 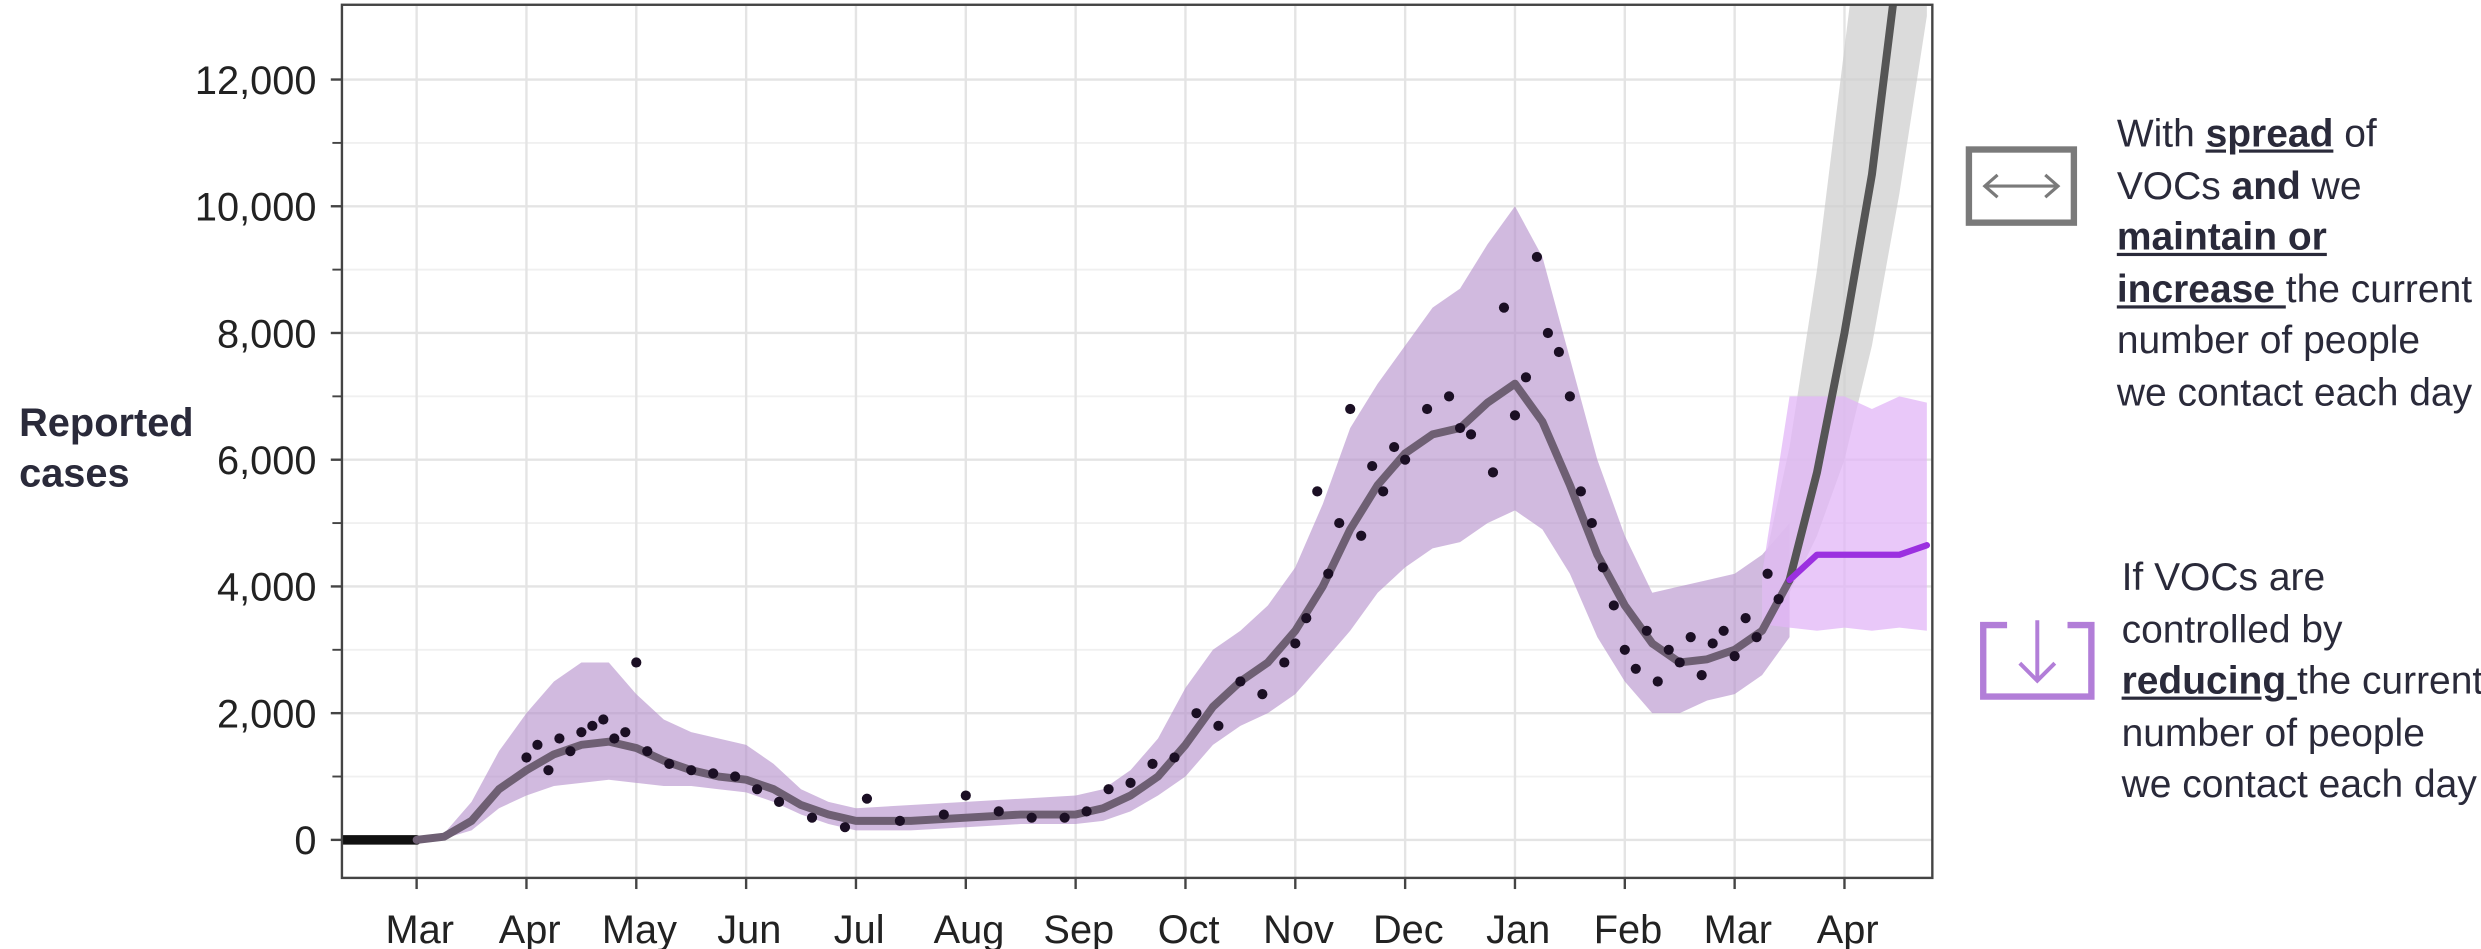 I want to click on x-tick-label: May, so click(x=639, y=928).